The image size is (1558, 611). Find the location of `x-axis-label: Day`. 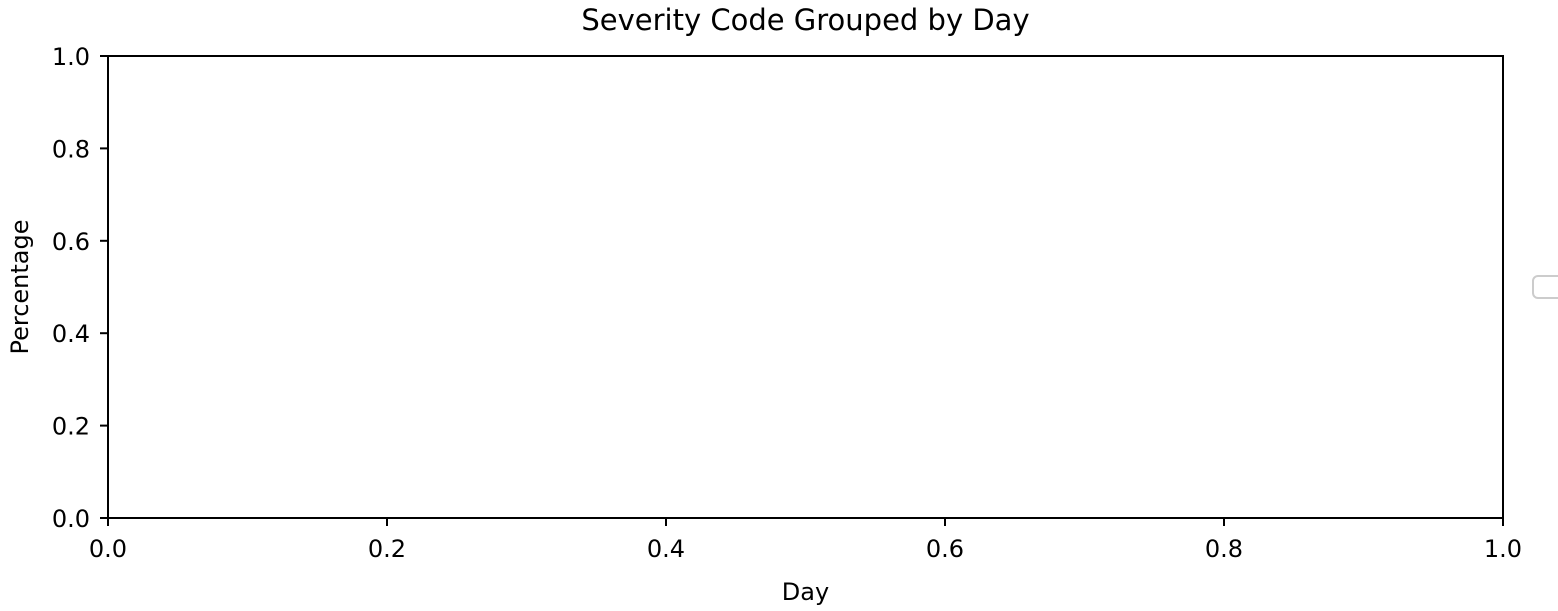

x-axis-label: Day is located at coordinates (805, 592).